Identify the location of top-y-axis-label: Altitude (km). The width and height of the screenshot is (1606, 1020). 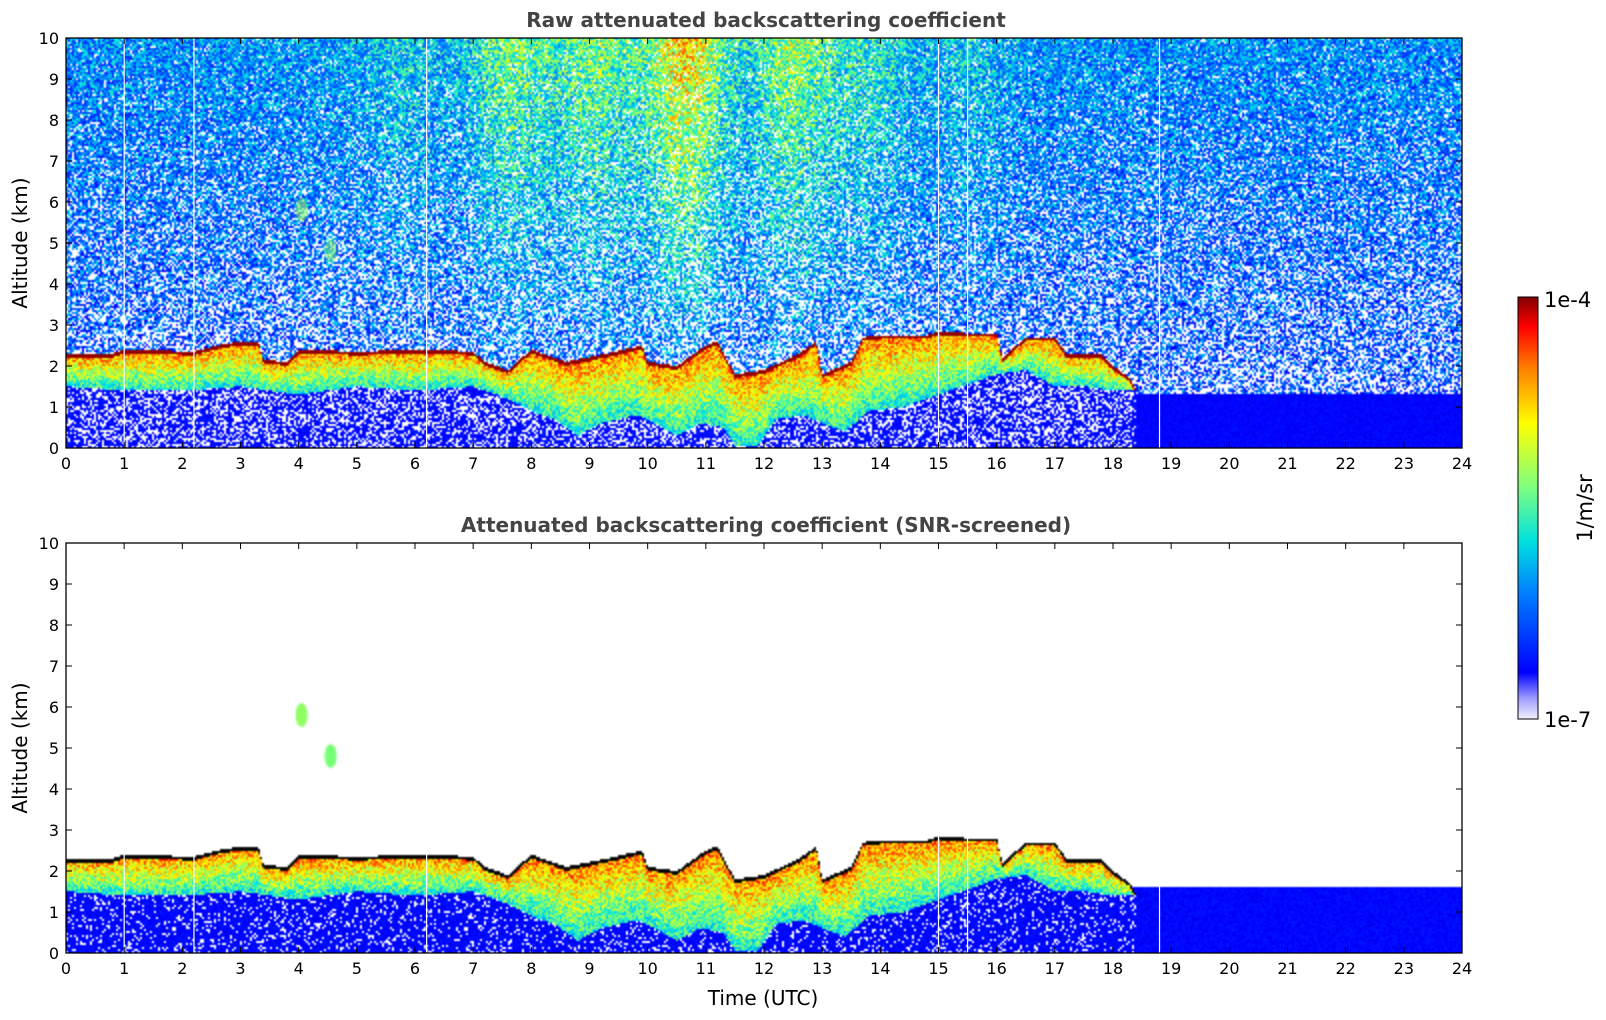
(20, 242).